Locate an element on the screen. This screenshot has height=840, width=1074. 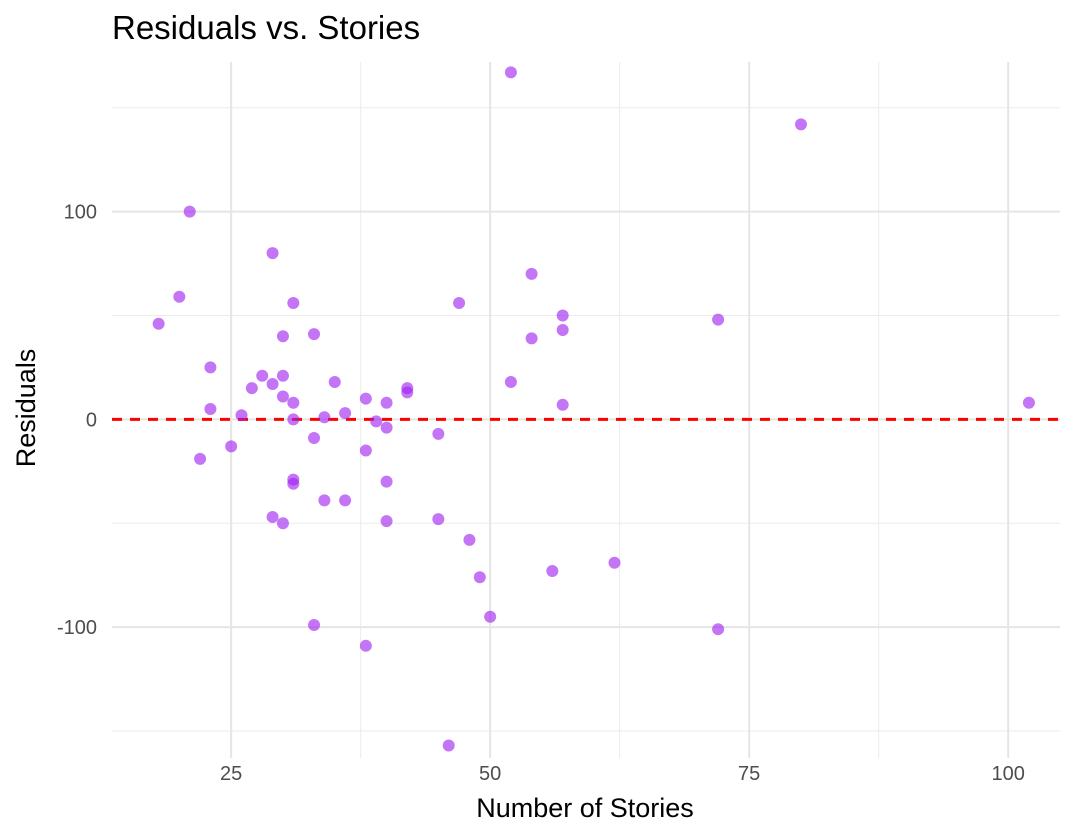
y-tick-label: 0 is located at coordinates (91, 420).